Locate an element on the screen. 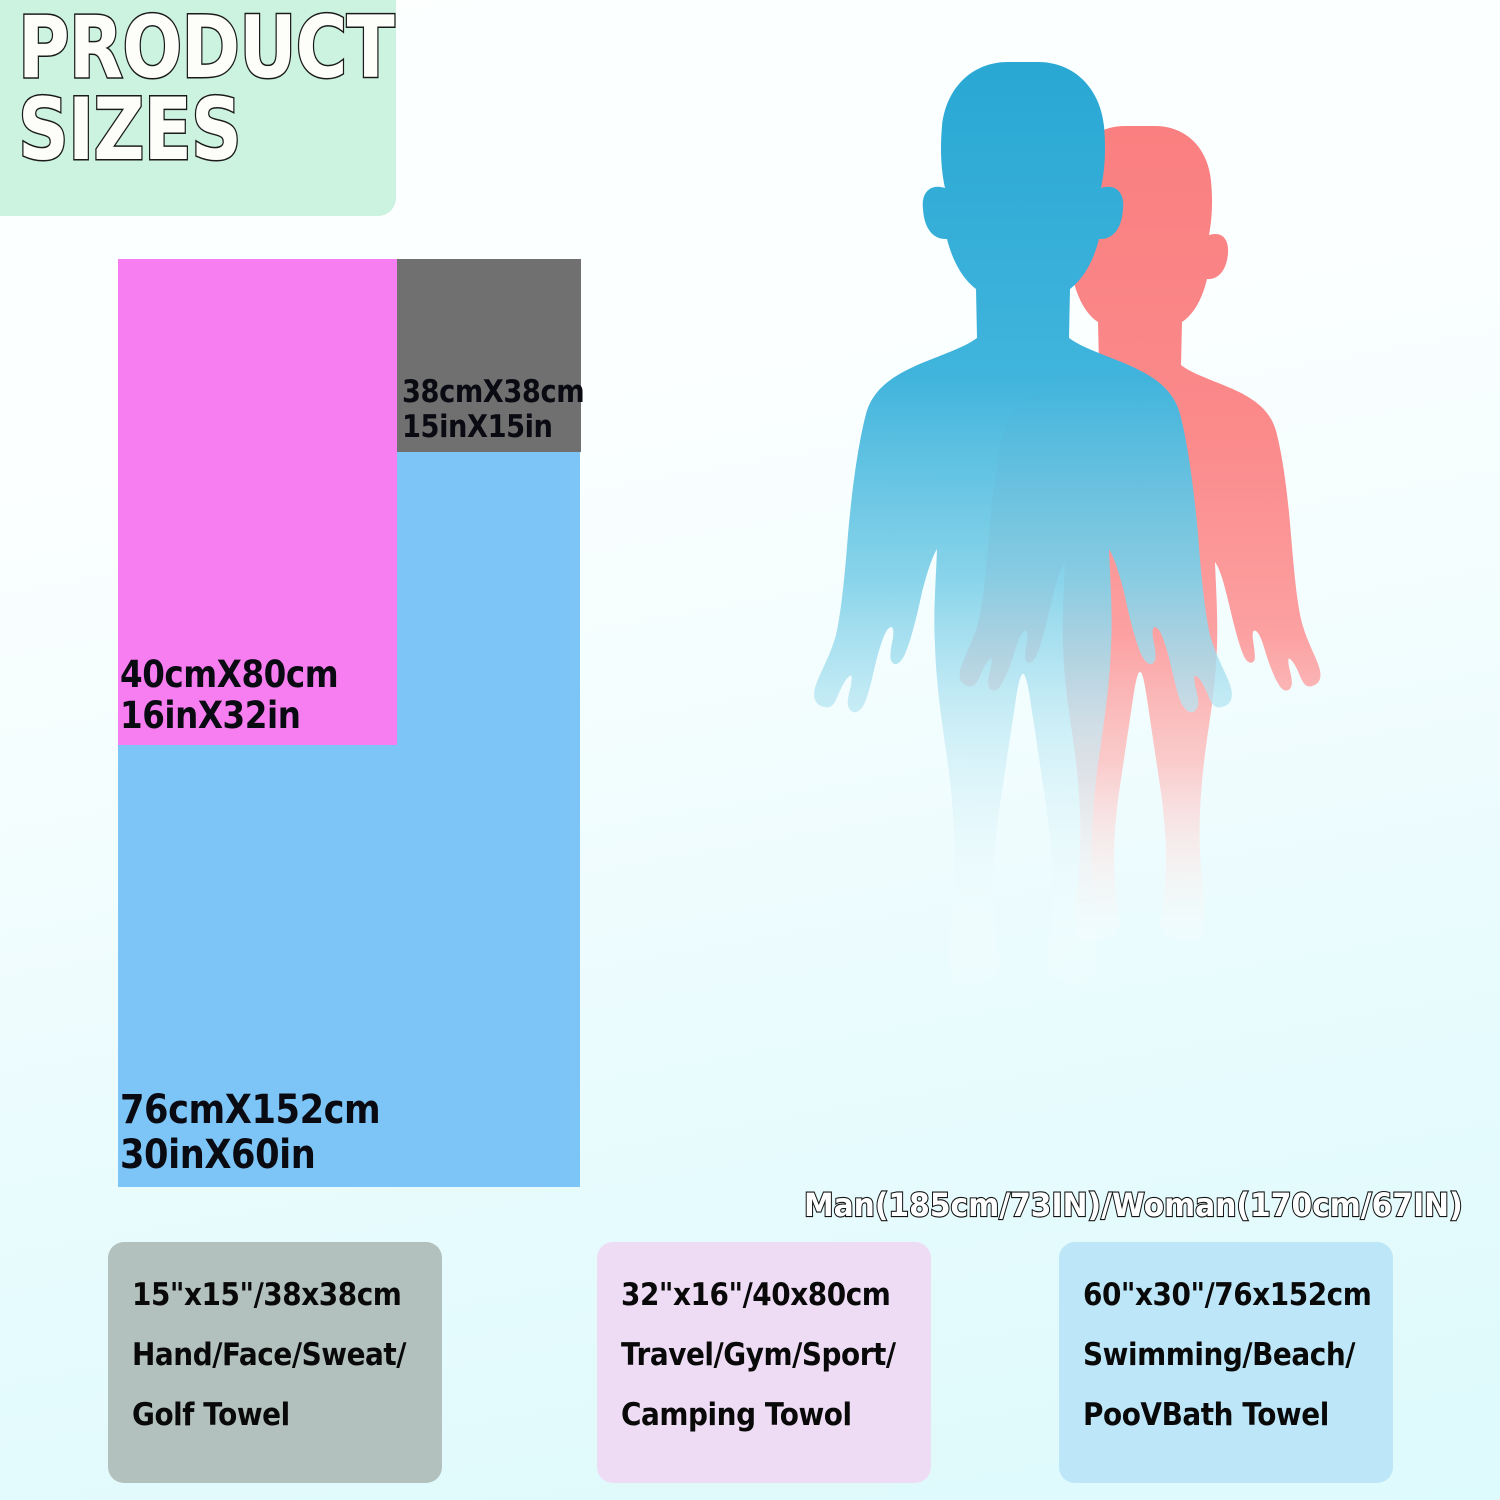 This screenshot has height=1500, width=1500. caption-size-bath-towel: 60"x30"/76x152cm is located at coordinates (1227, 1295).